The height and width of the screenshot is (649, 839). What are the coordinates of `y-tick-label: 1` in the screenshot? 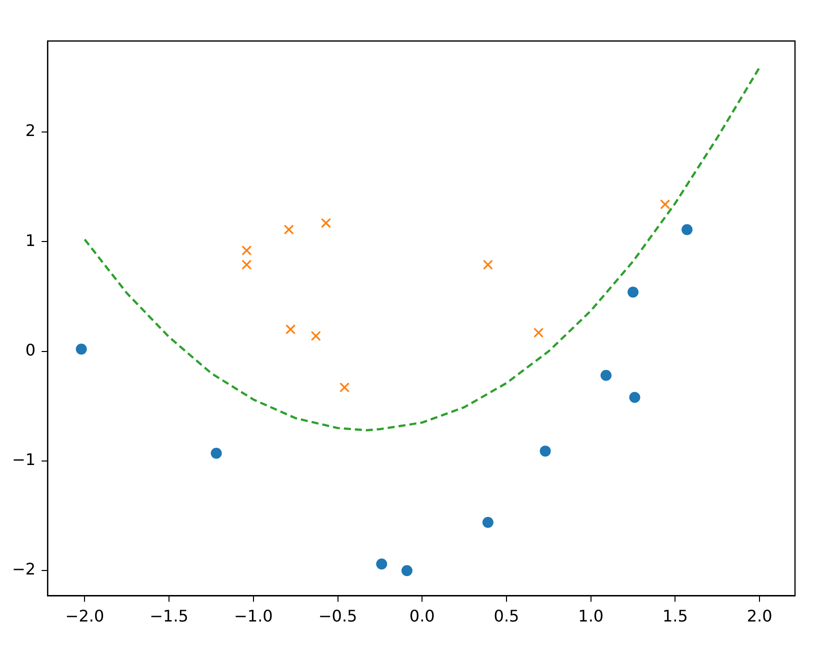 It's located at (30, 240).